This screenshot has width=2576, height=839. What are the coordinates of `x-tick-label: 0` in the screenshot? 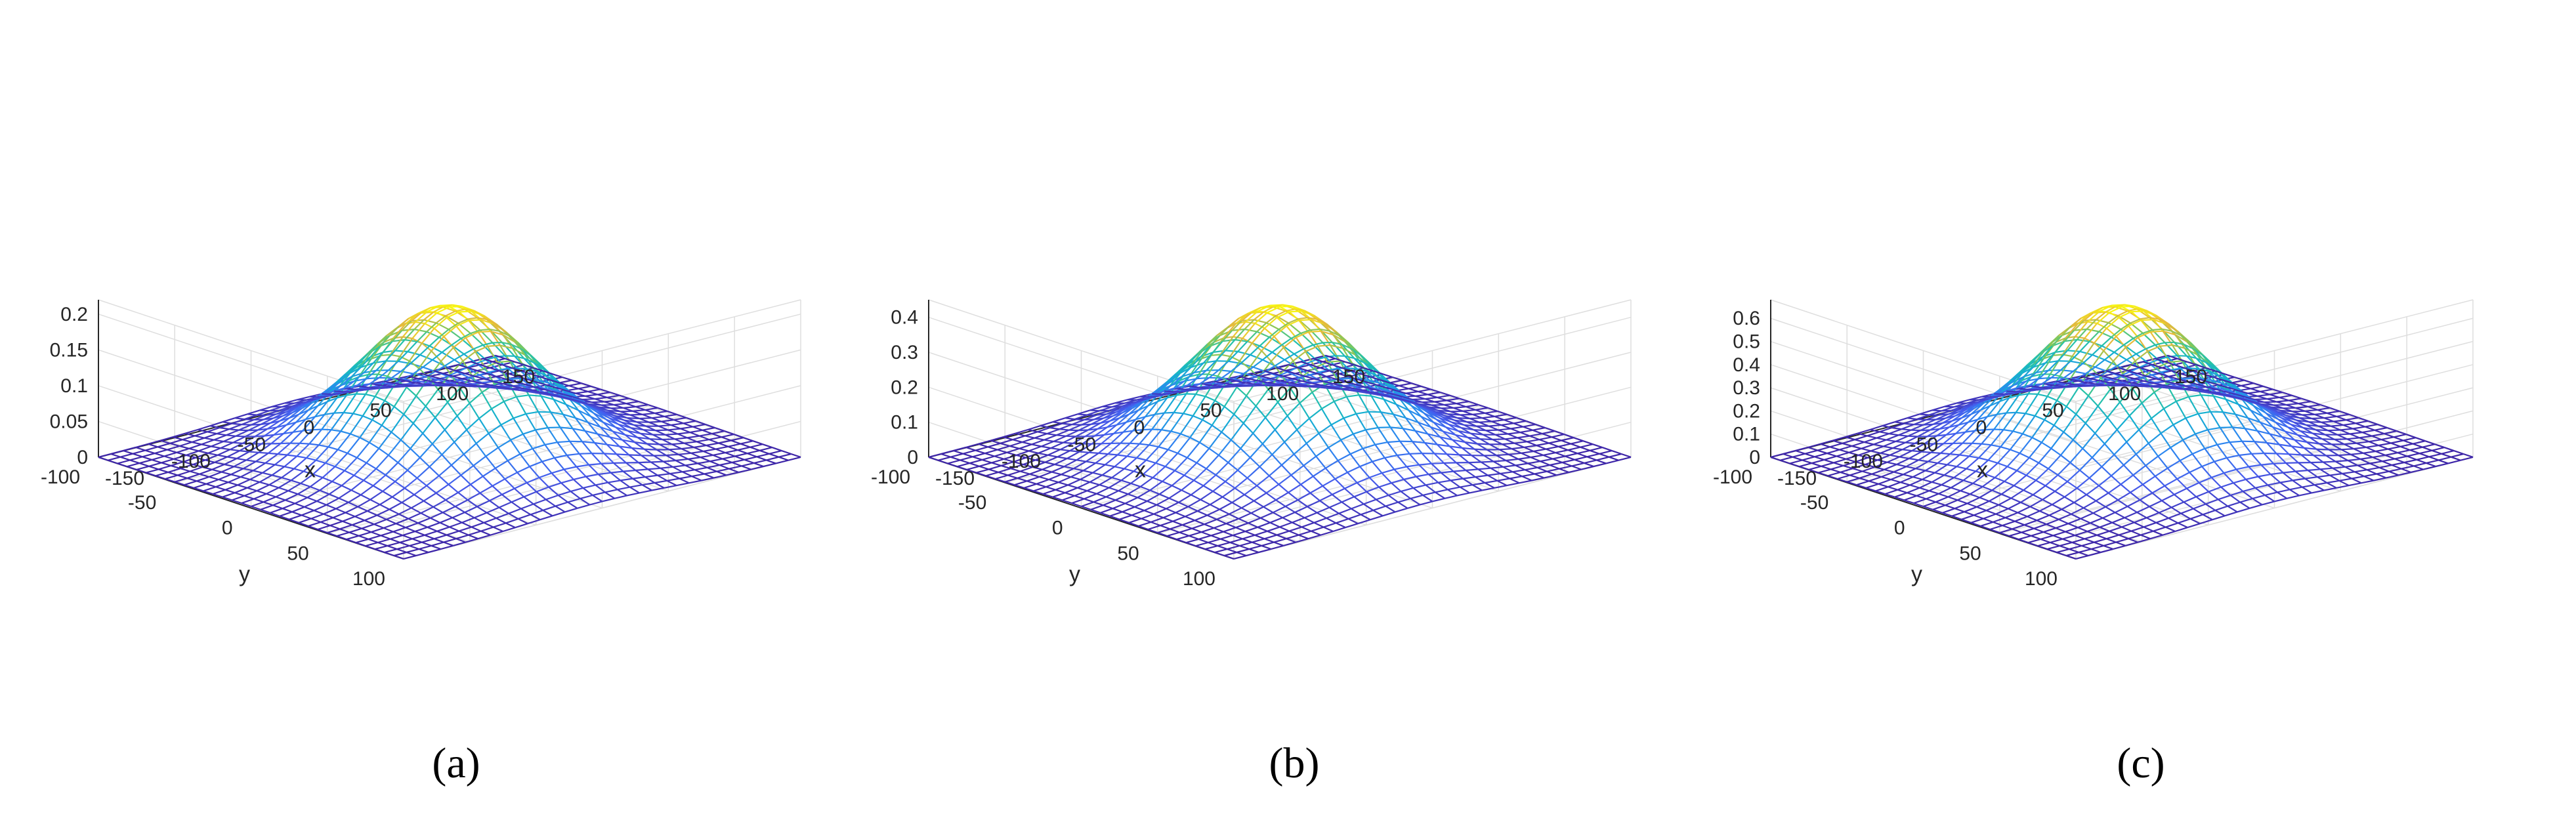 It's located at (309, 428).